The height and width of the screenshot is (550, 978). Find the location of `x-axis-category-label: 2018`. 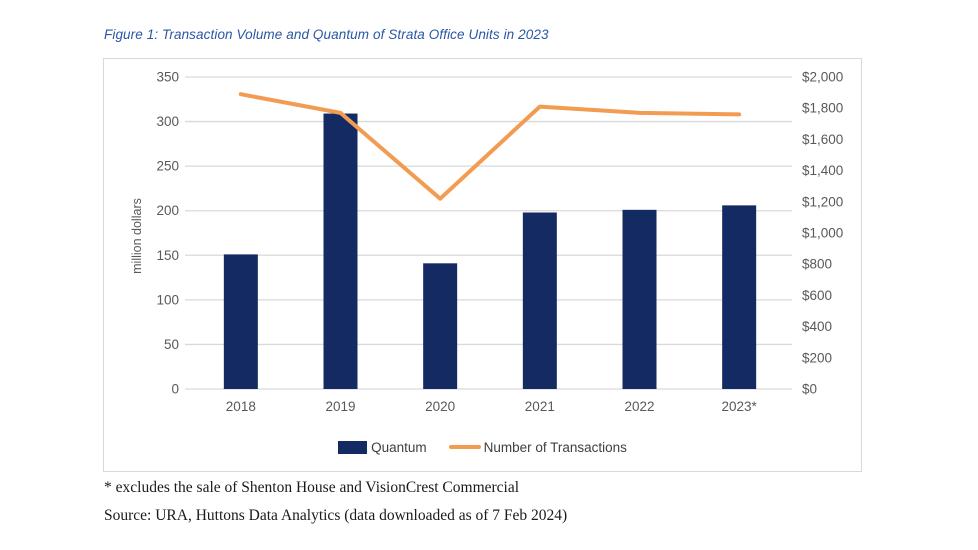

x-axis-category-label: 2018 is located at coordinates (241, 406).